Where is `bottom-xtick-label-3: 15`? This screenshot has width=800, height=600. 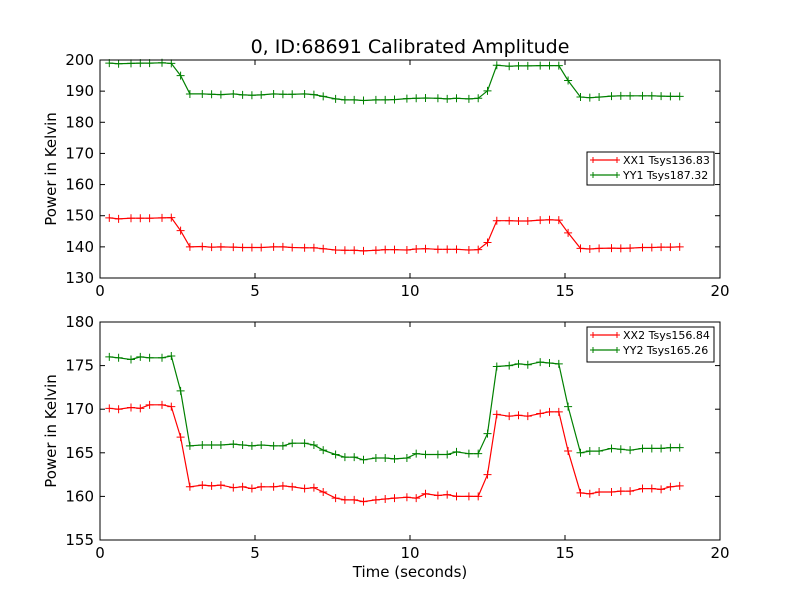
bottom-xtick-label-3: 15 is located at coordinates (564, 553).